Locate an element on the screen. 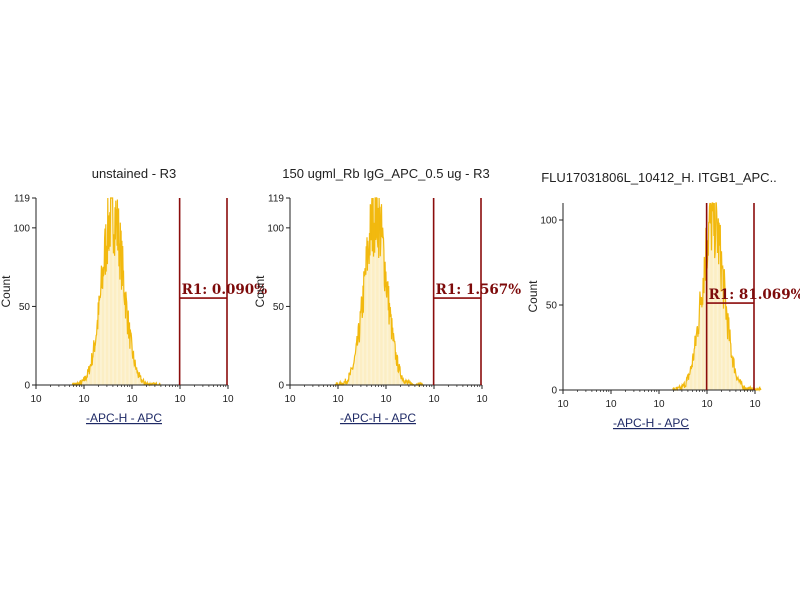  panel-title: 150 ugml_Rb IgG_APC_0.5 ug - R3 is located at coordinates (385, 173).